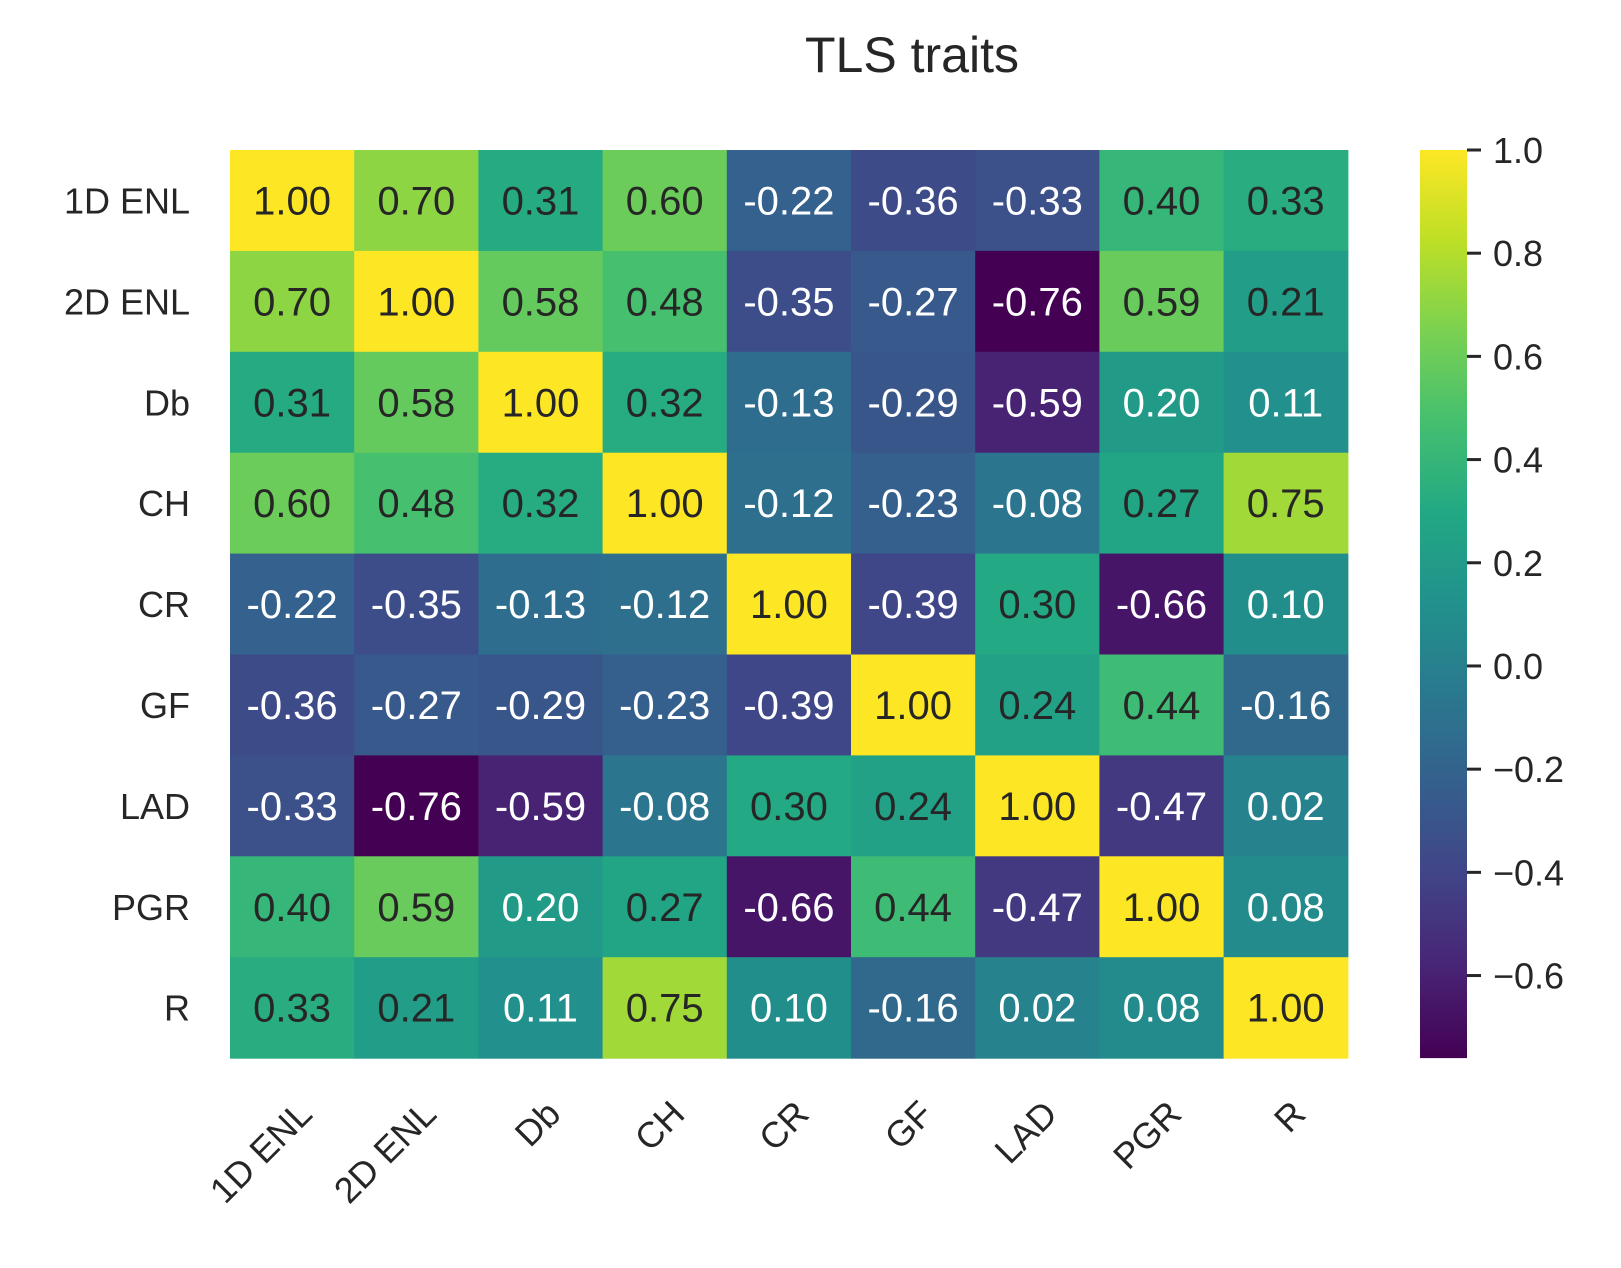 This screenshot has width=1621, height=1268. What do you see at coordinates (665, 908) in the screenshot?
I see `cell-value-label: 0.27` at bounding box center [665, 908].